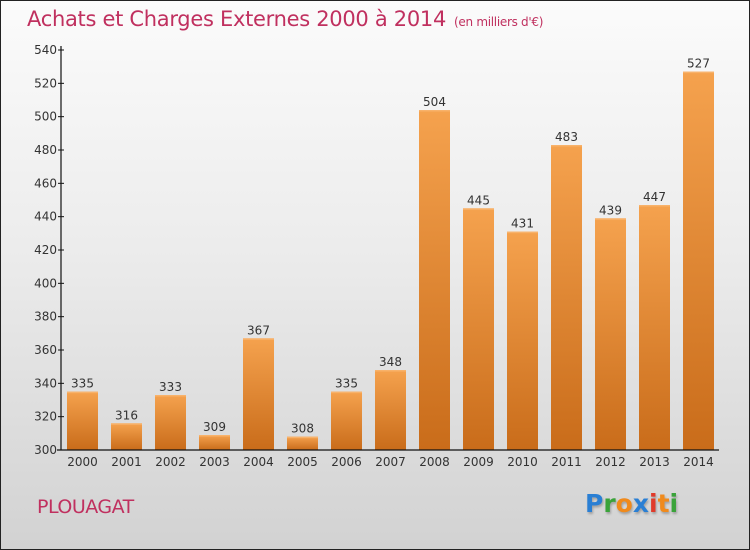 This screenshot has height=550, width=750. What do you see at coordinates (45, 450) in the screenshot?
I see `y-tick-label: 300` at bounding box center [45, 450].